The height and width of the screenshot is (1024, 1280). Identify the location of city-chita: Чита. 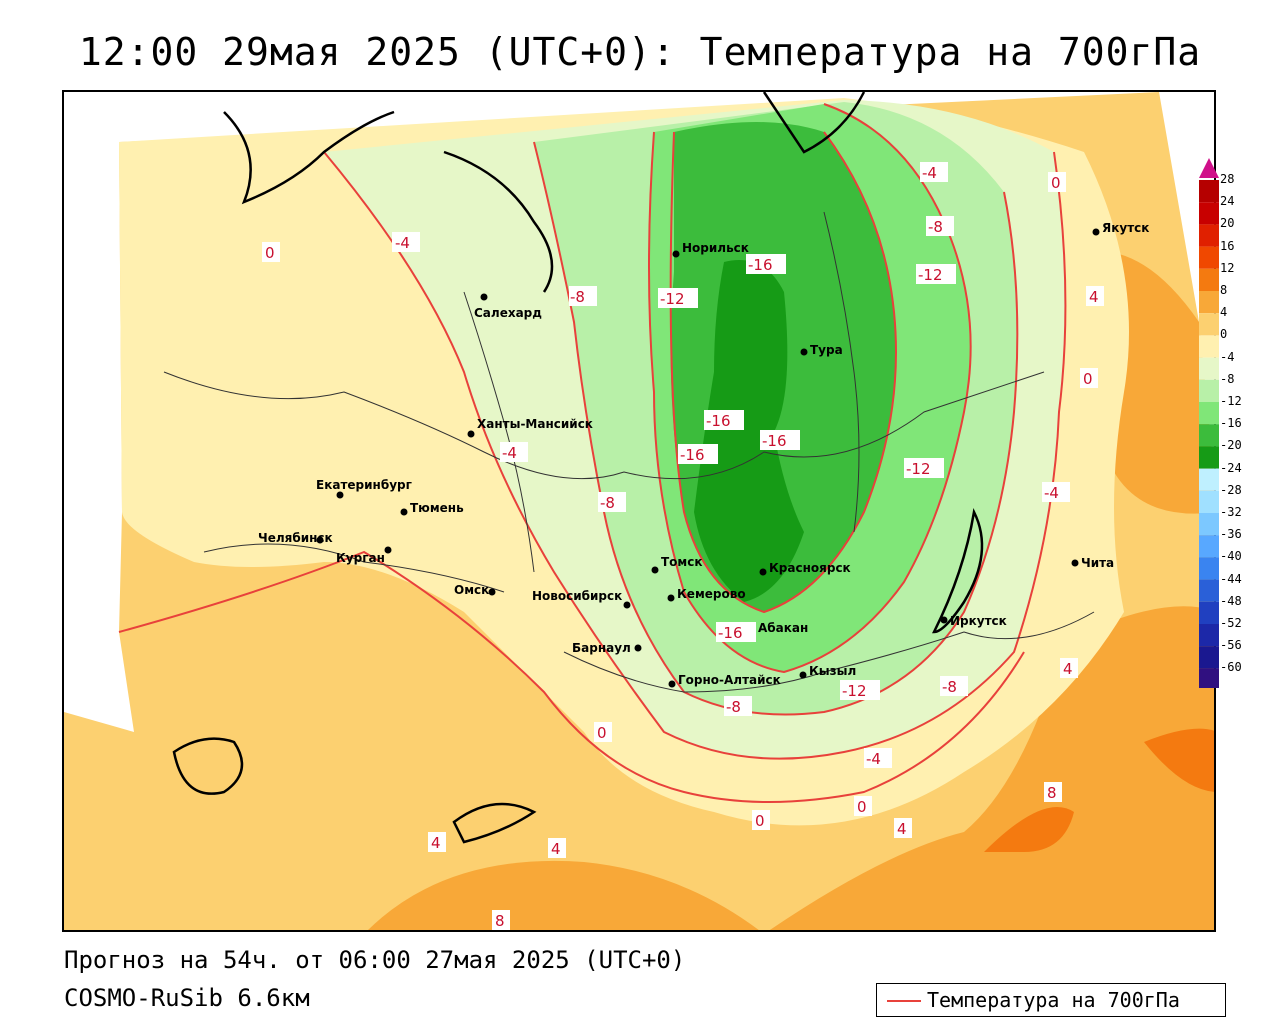
(1092, 563).